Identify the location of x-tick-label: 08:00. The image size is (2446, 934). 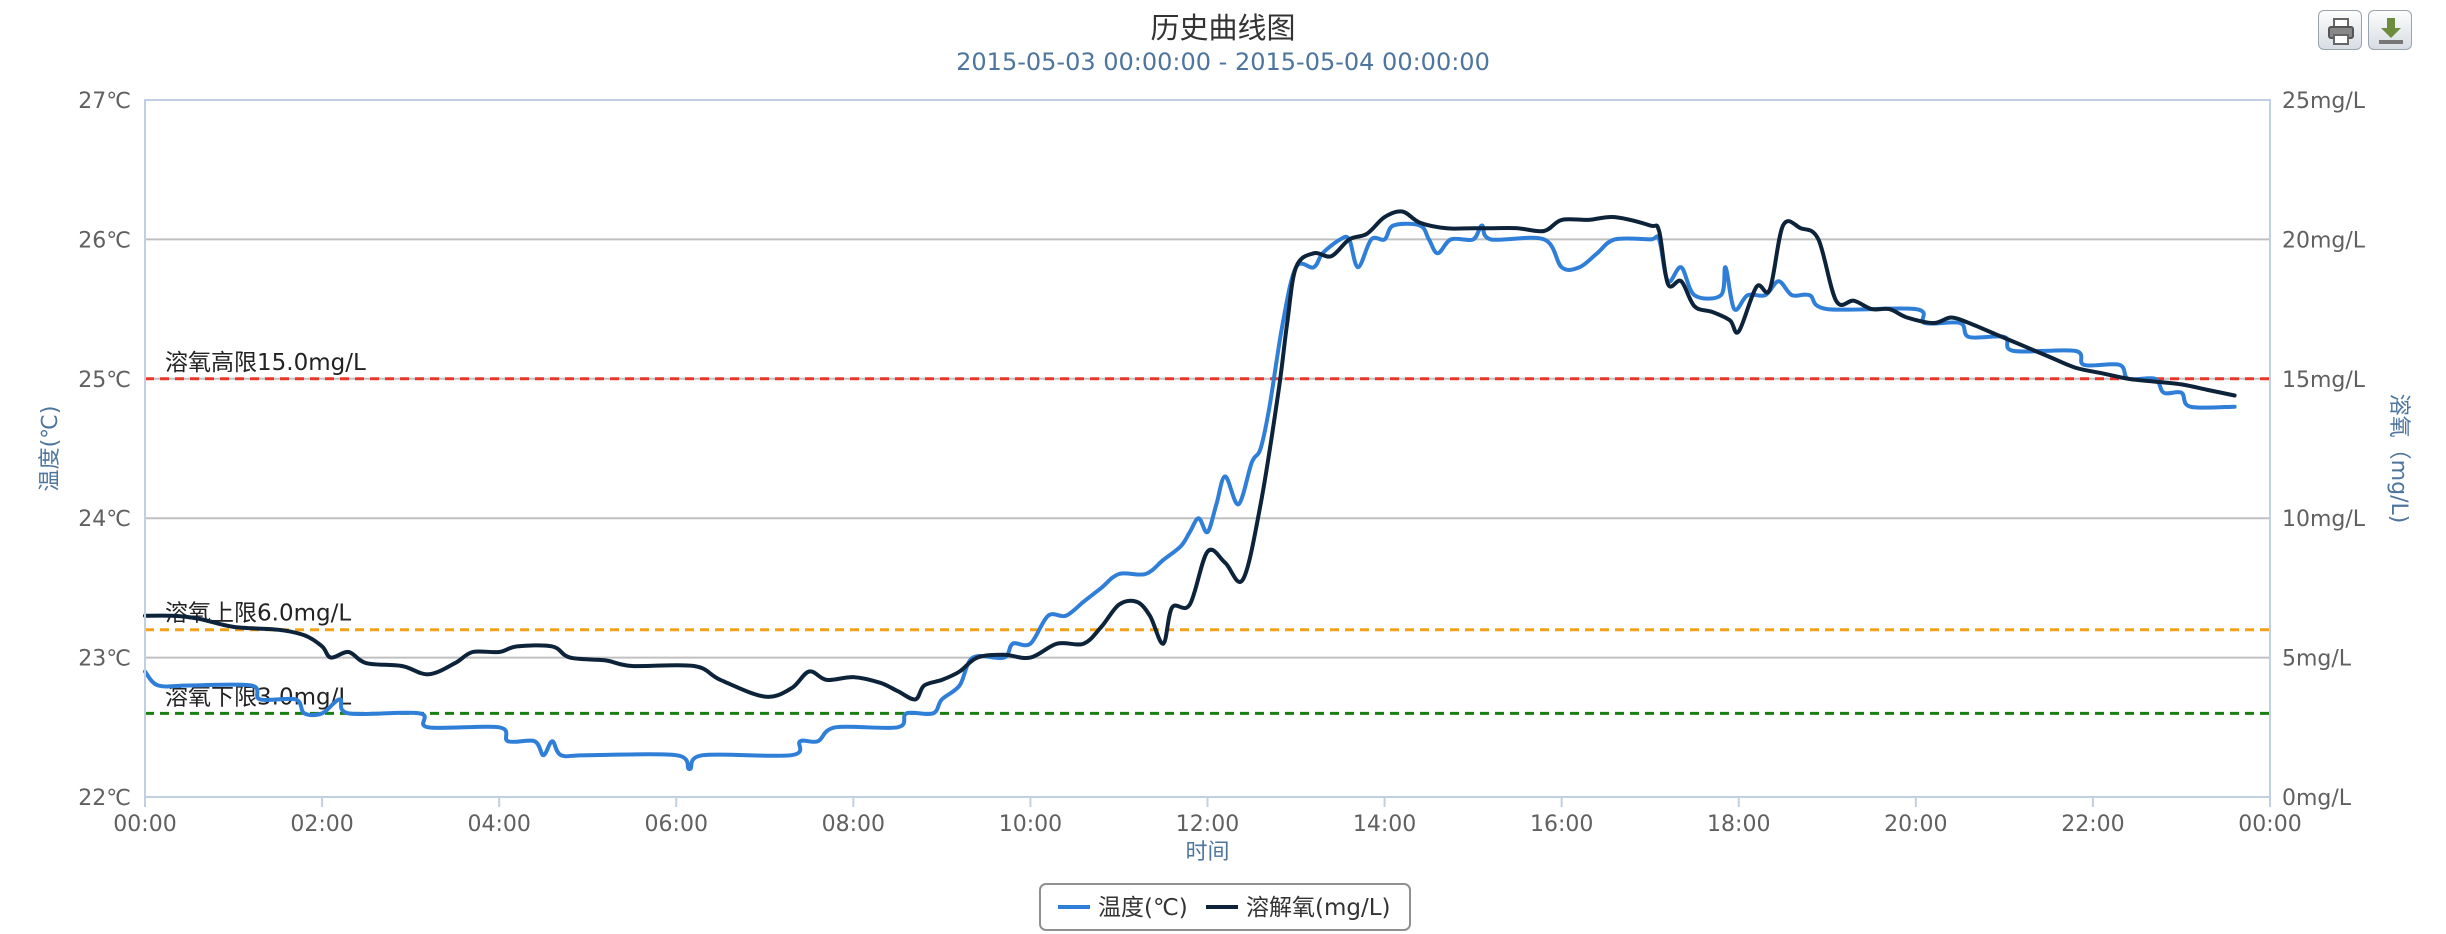
(853, 824).